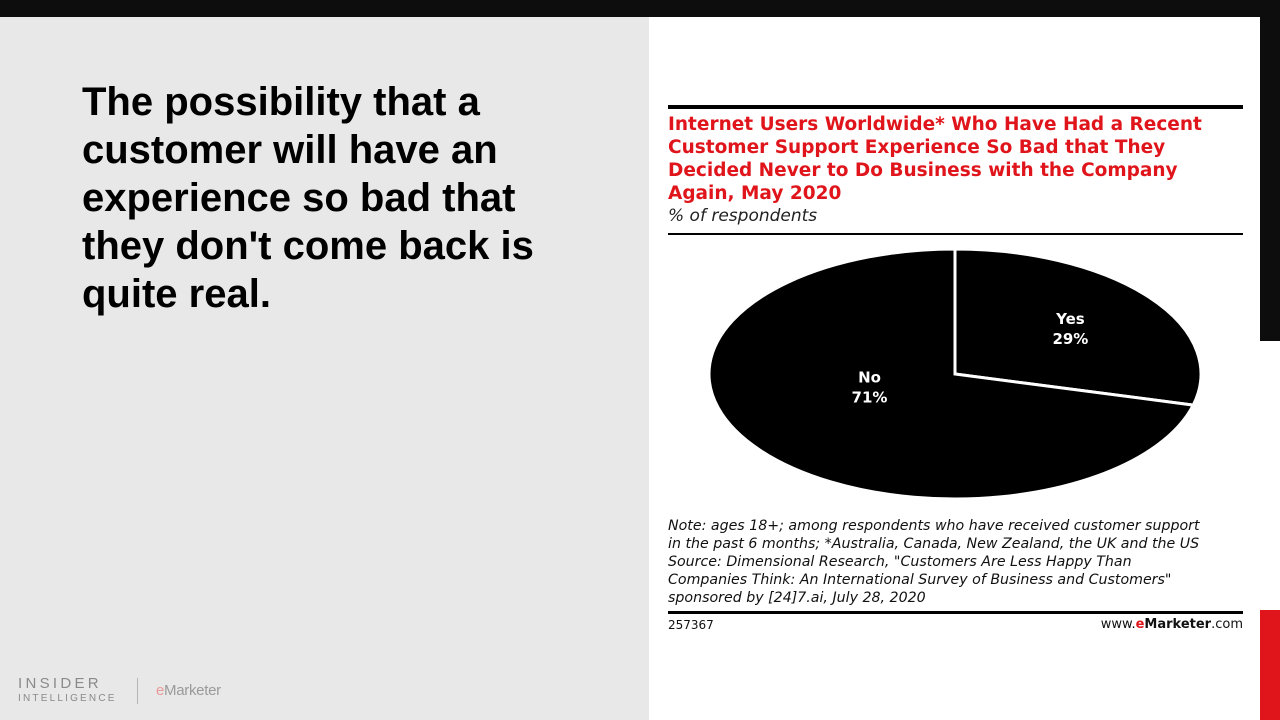 Image resolution: width=1280 pixels, height=720 pixels. What do you see at coordinates (1178, 624) in the screenshot?
I see `site-brand-rest: Marketer` at bounding box center [1178, 624].